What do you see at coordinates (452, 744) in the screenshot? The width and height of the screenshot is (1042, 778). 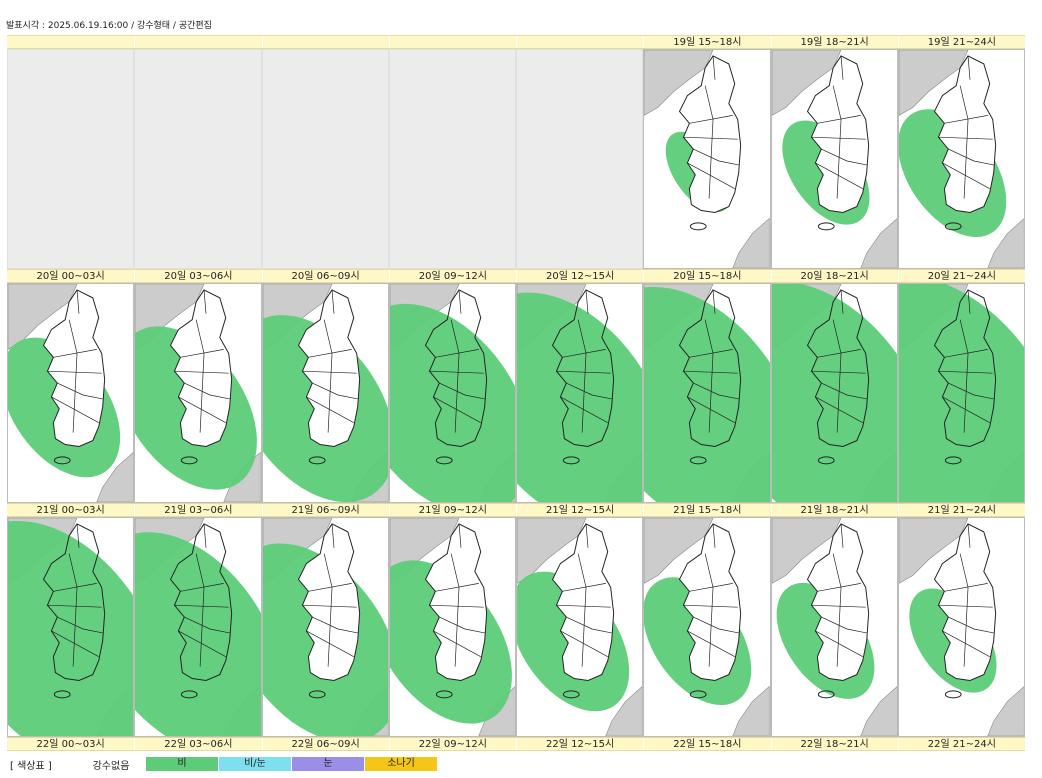 I see `time-label: 22일 09~12시` at bounding box center [452, 744].